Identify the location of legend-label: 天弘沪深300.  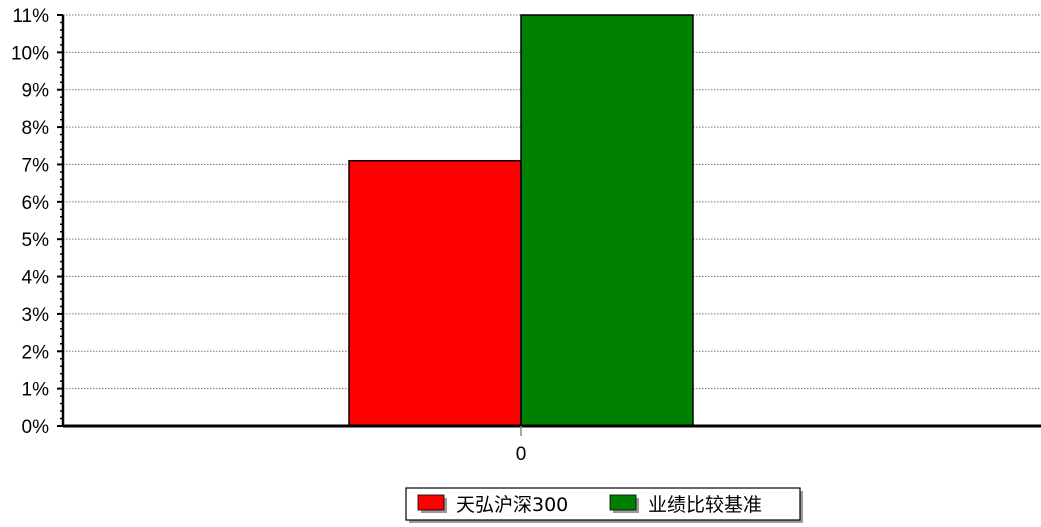
(512, 505).